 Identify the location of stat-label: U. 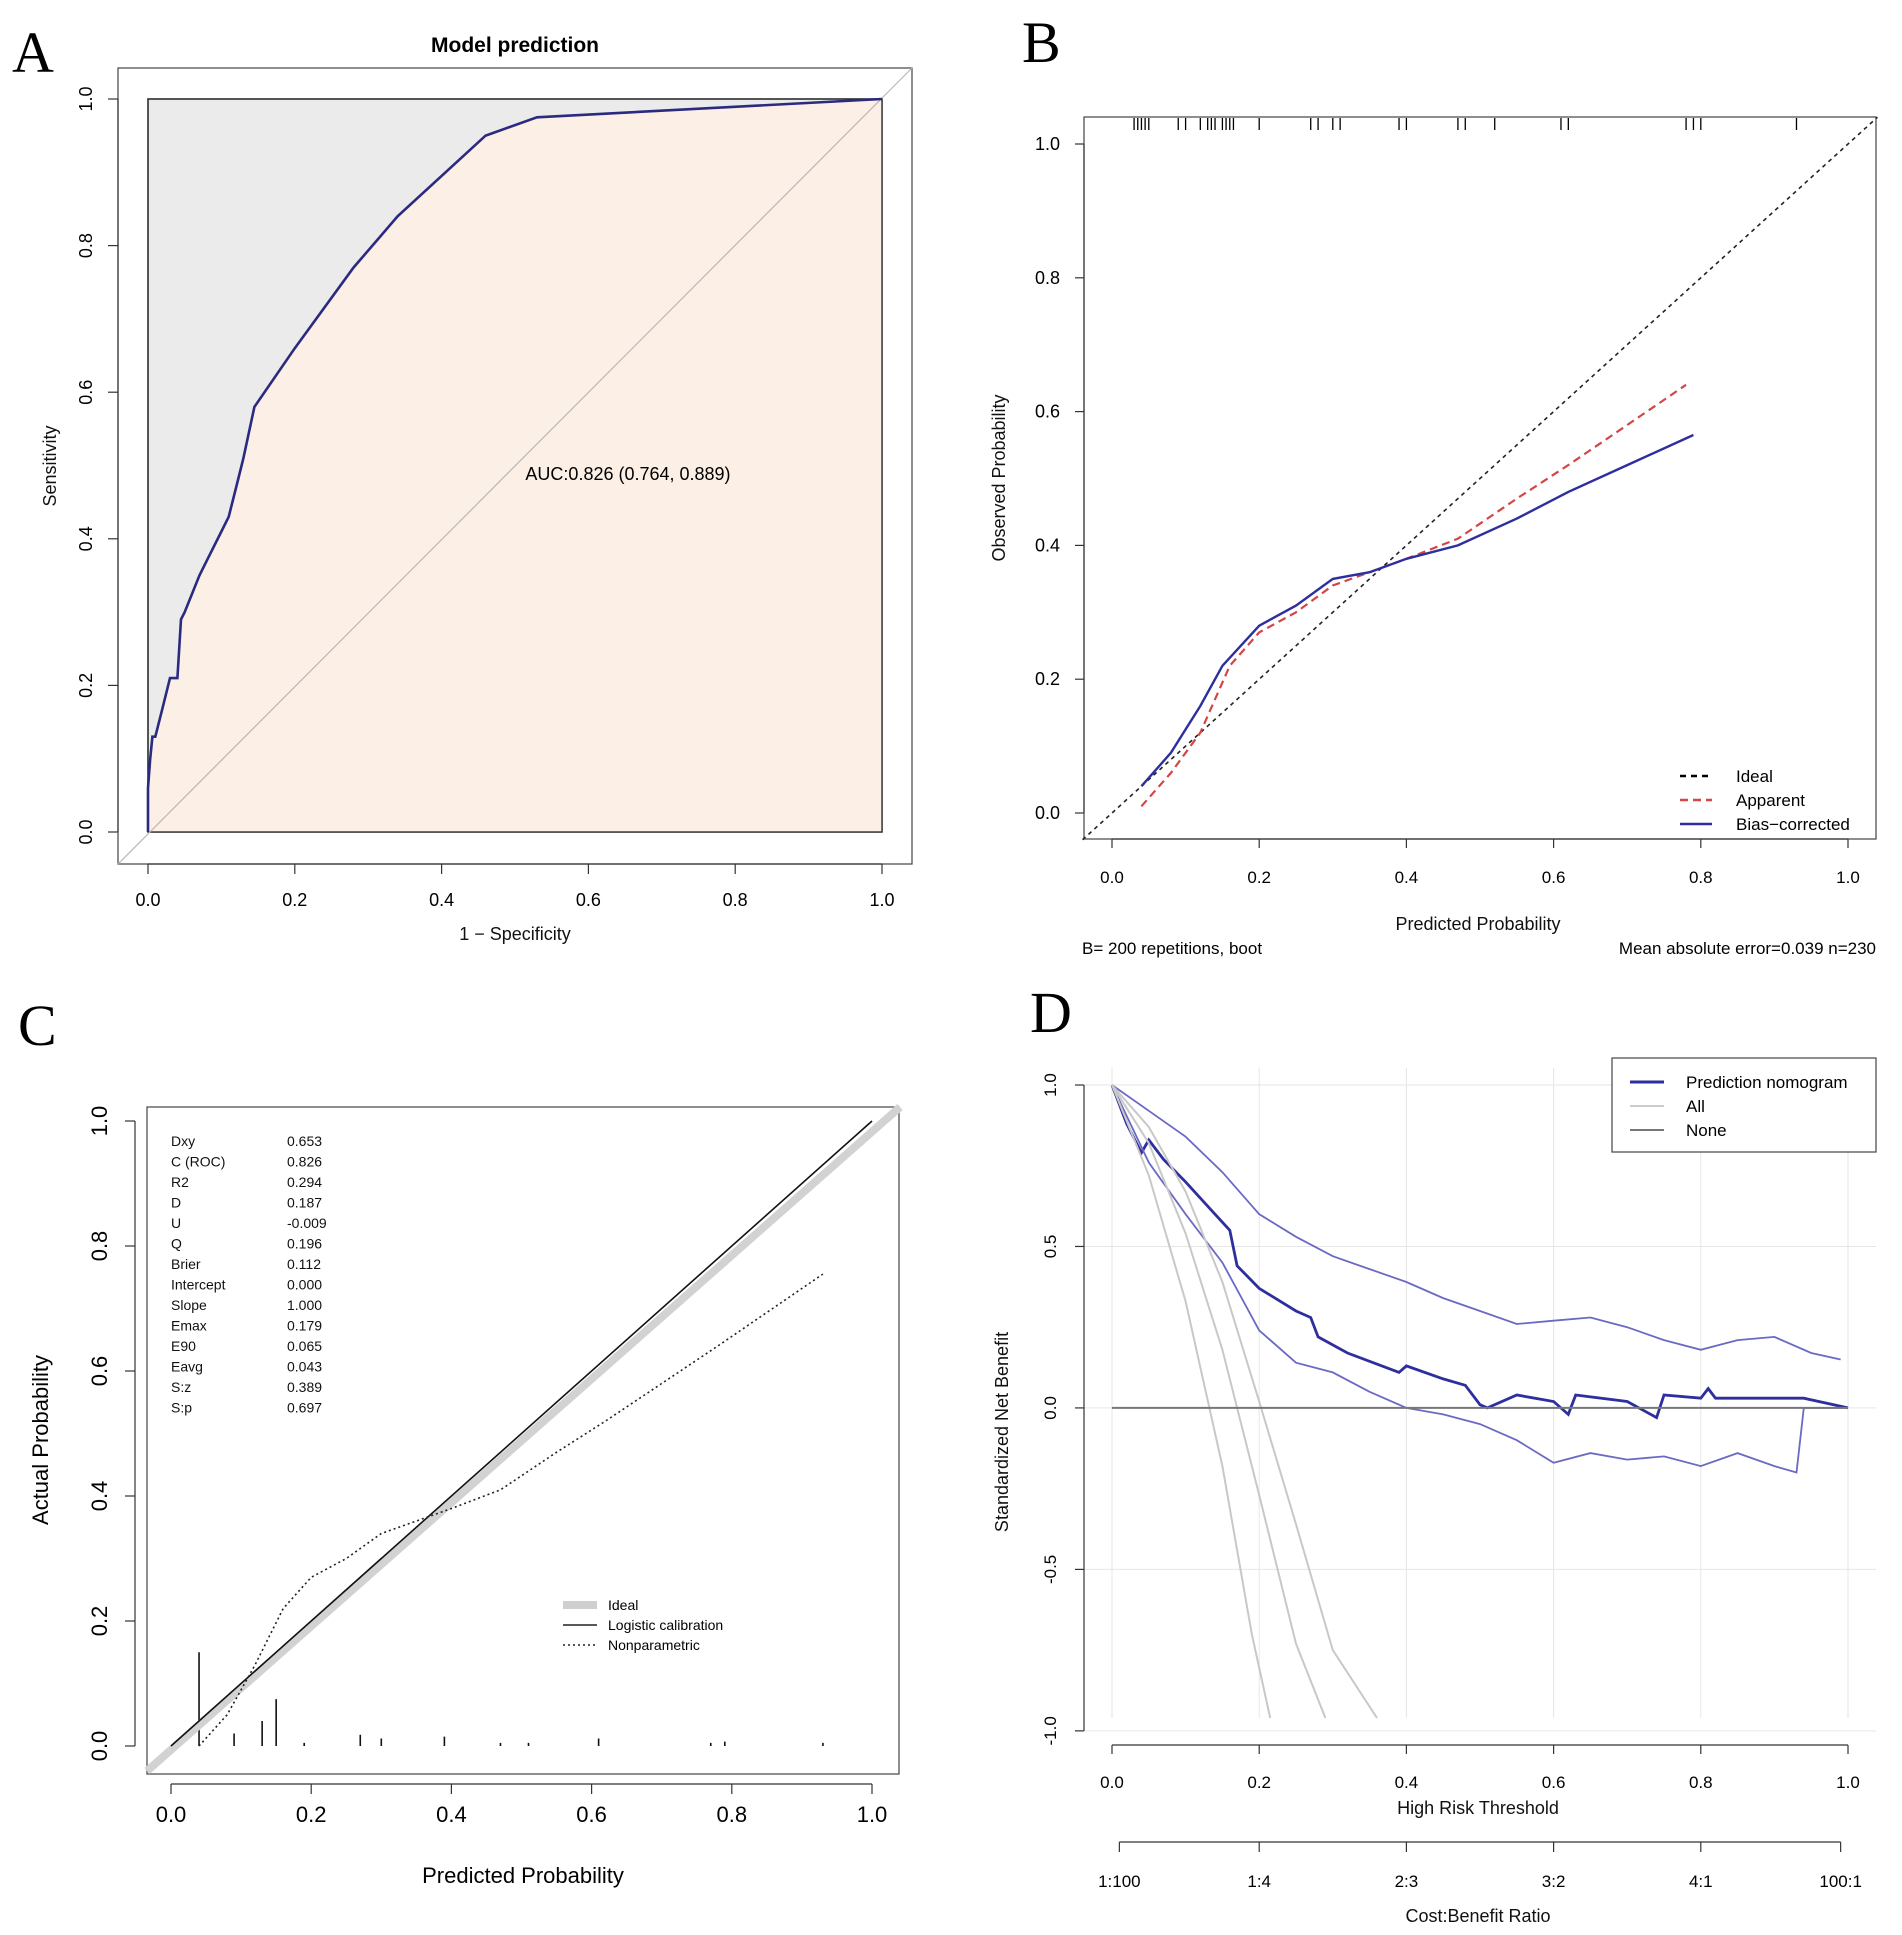
(176, 1223).